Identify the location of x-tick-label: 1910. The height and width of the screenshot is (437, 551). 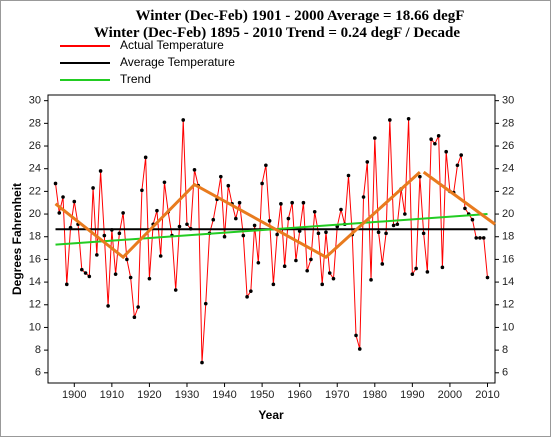
(112, 395).